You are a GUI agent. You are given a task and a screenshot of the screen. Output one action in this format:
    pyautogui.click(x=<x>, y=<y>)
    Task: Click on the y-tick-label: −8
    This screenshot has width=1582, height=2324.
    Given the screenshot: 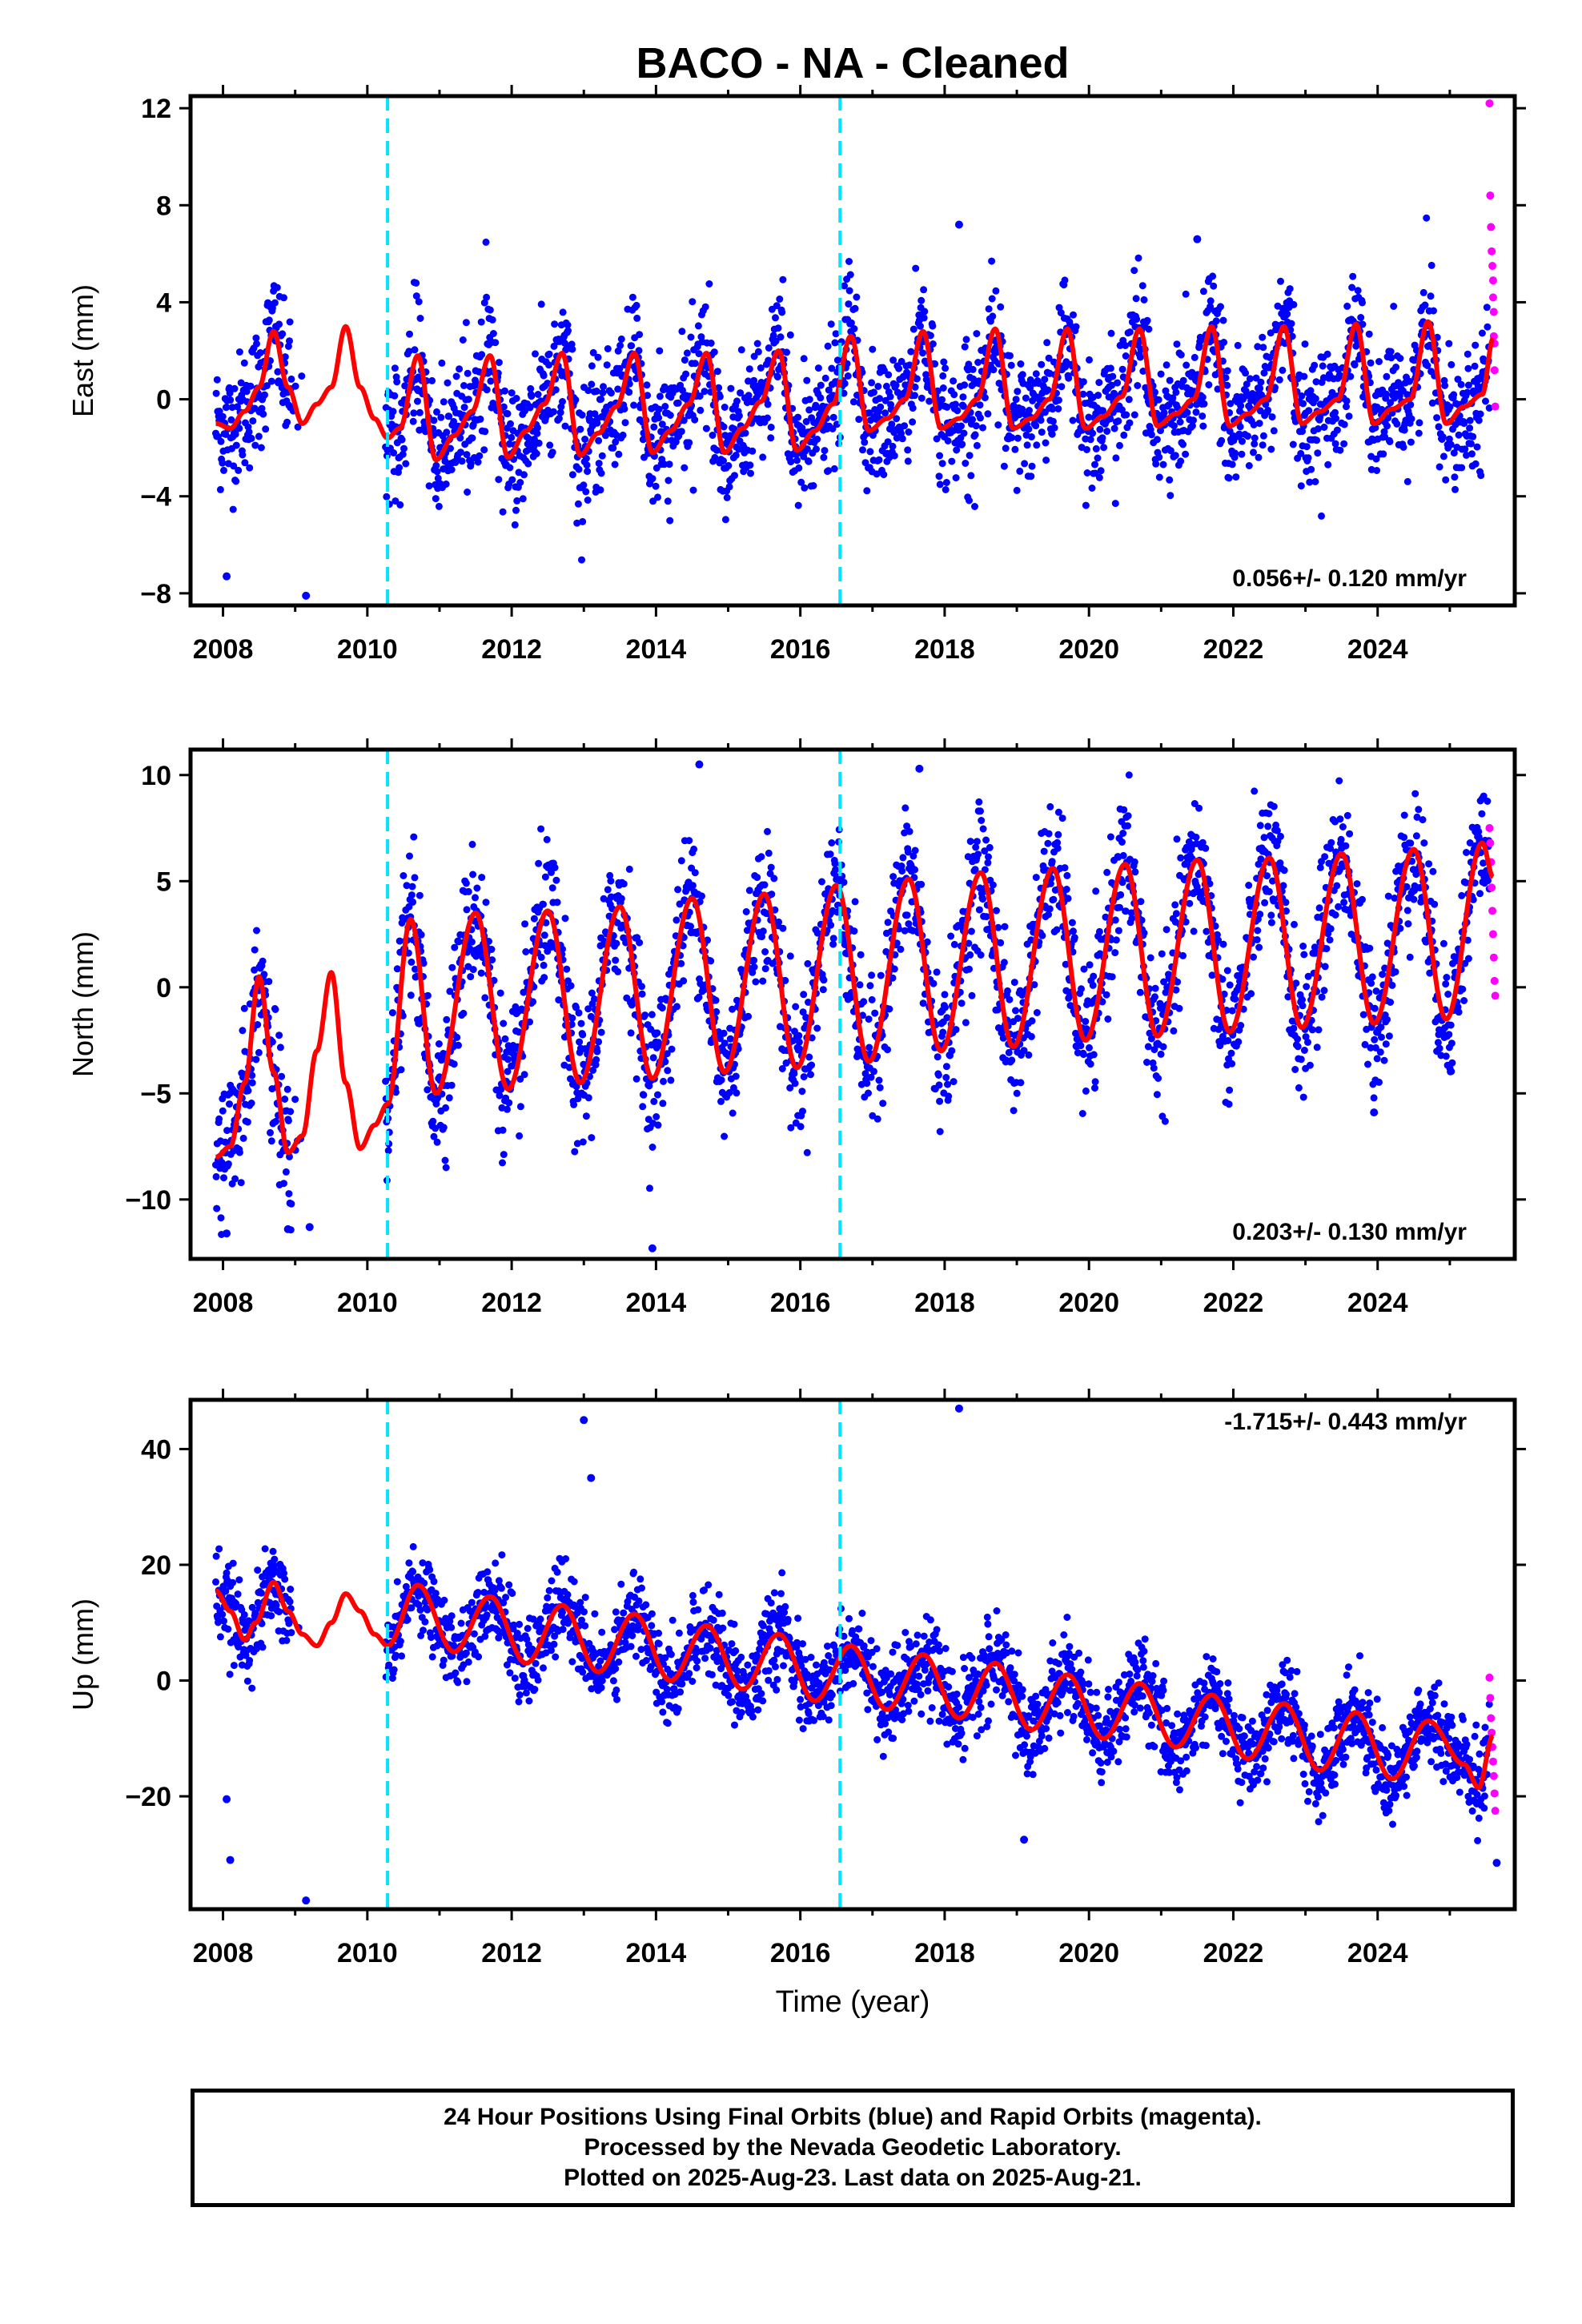 What is the action you would take?
    pyautogui.click(x=155, y=594)
    